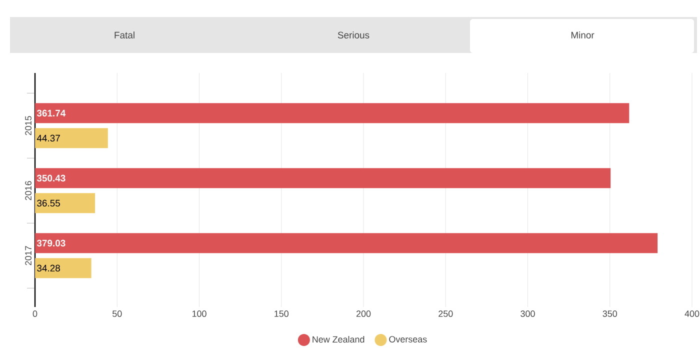  Describe the element at coordinates (408, 339) in the screenshot. I see `legend-label: Overseas` at that location.